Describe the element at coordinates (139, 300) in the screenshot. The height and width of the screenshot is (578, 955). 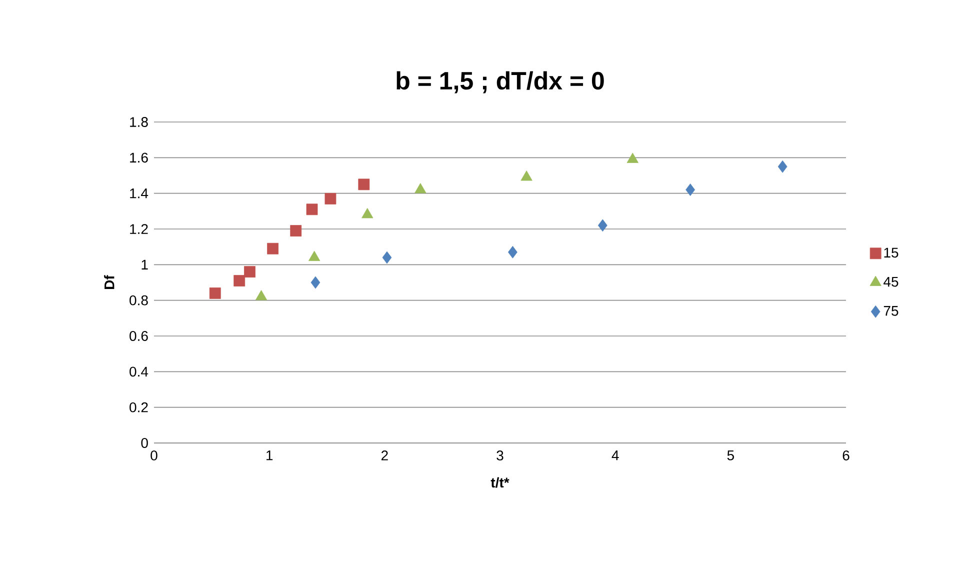
I see `y-tick-label: 0.8` at that location.